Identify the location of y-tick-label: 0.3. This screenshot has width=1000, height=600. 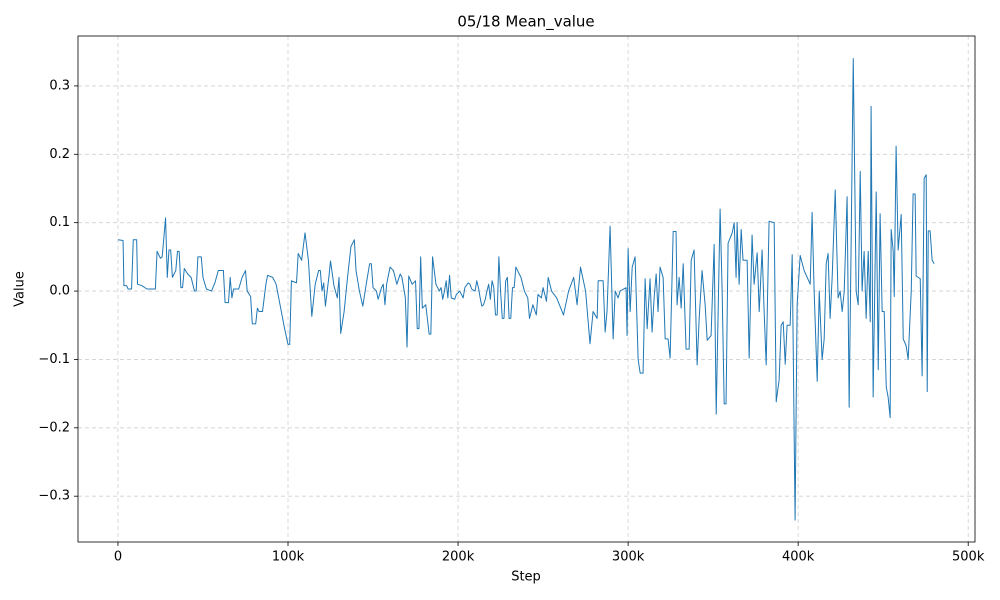
(59, 85).